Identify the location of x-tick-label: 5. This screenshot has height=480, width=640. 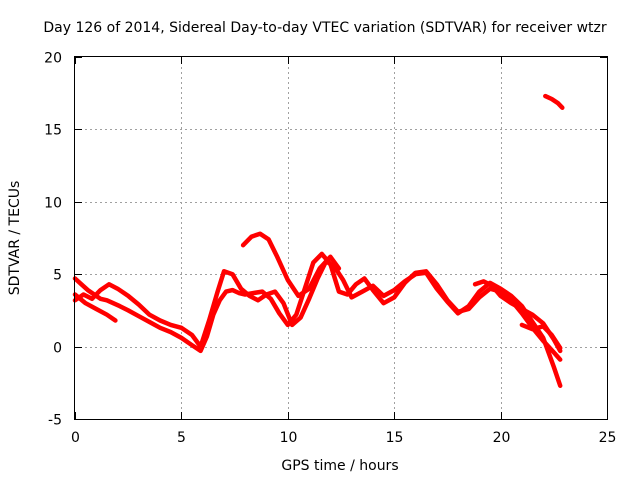
(181, 438).